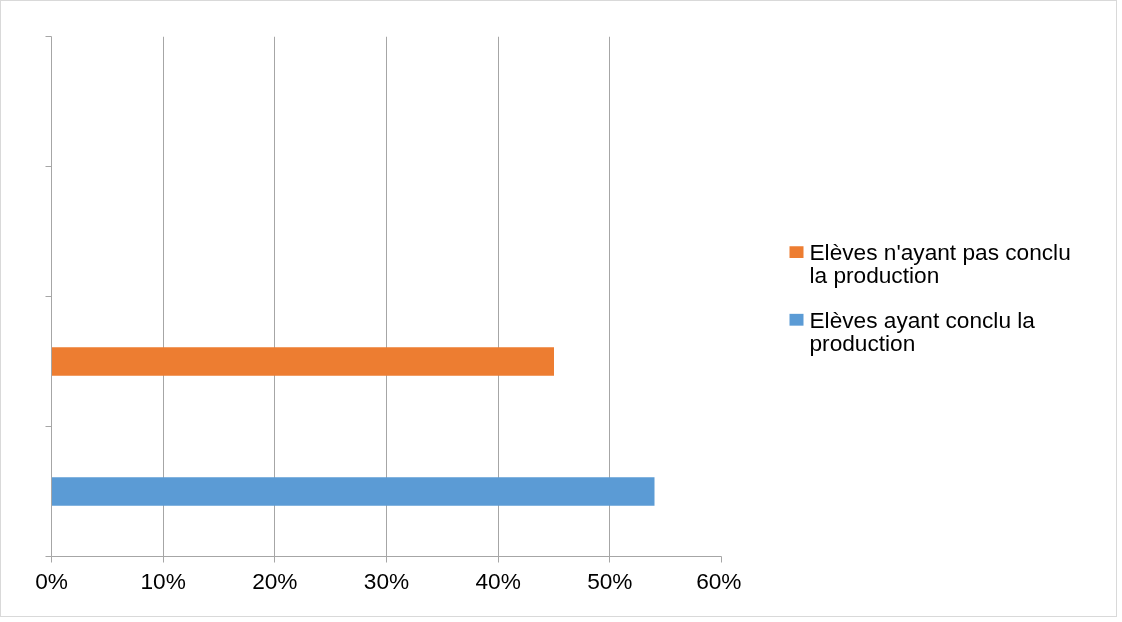 The width and height of the screenshot is (1122, 622). I want to click on x-tick-label: 0%, so click(51, 580).